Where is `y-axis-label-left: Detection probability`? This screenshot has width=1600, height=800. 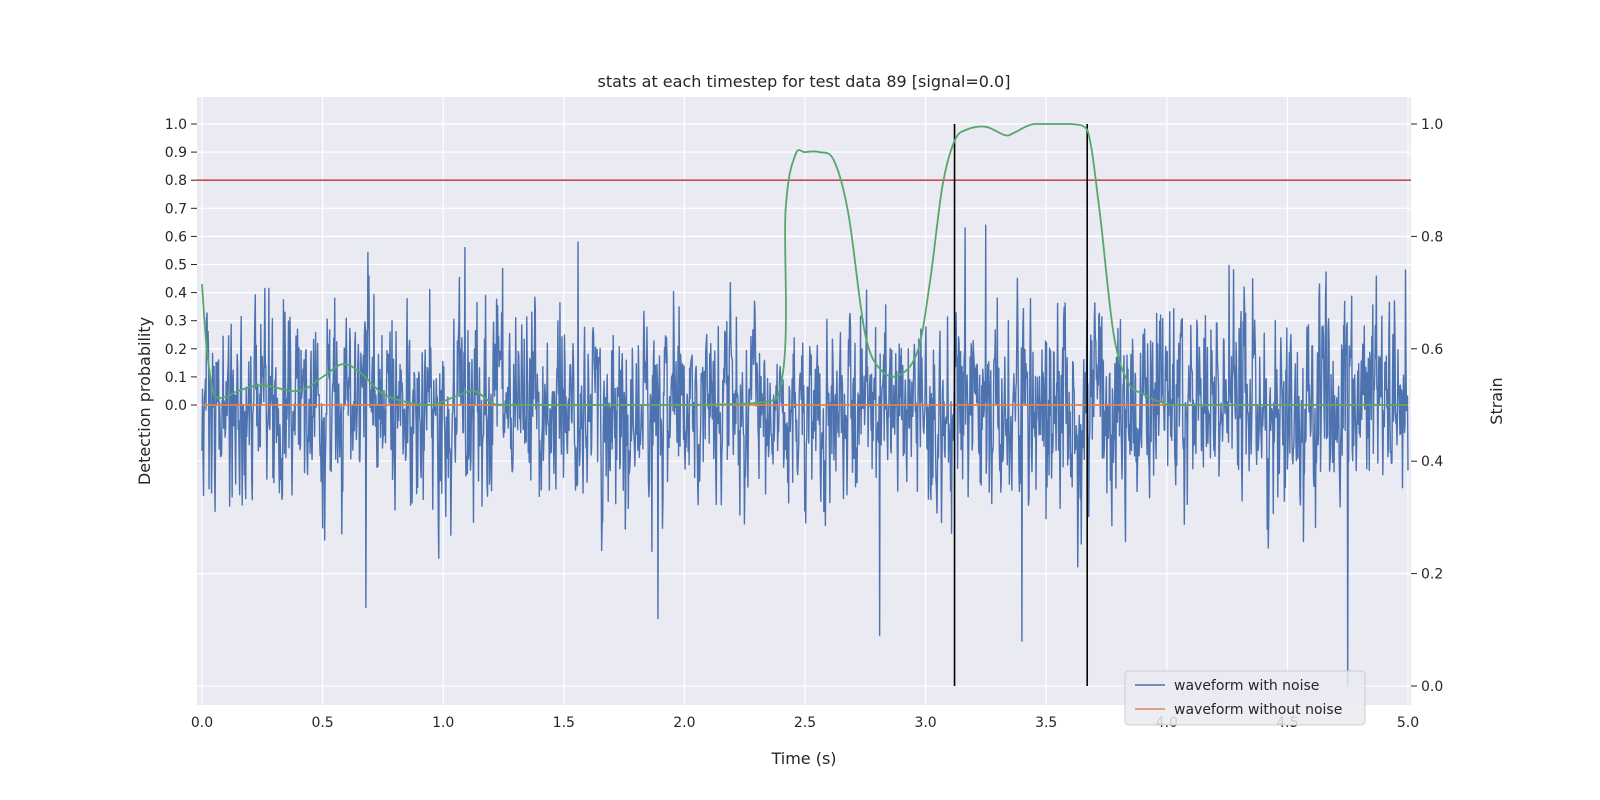
y-axis-label-left: Detection probability is located at coordinates (144, 401).